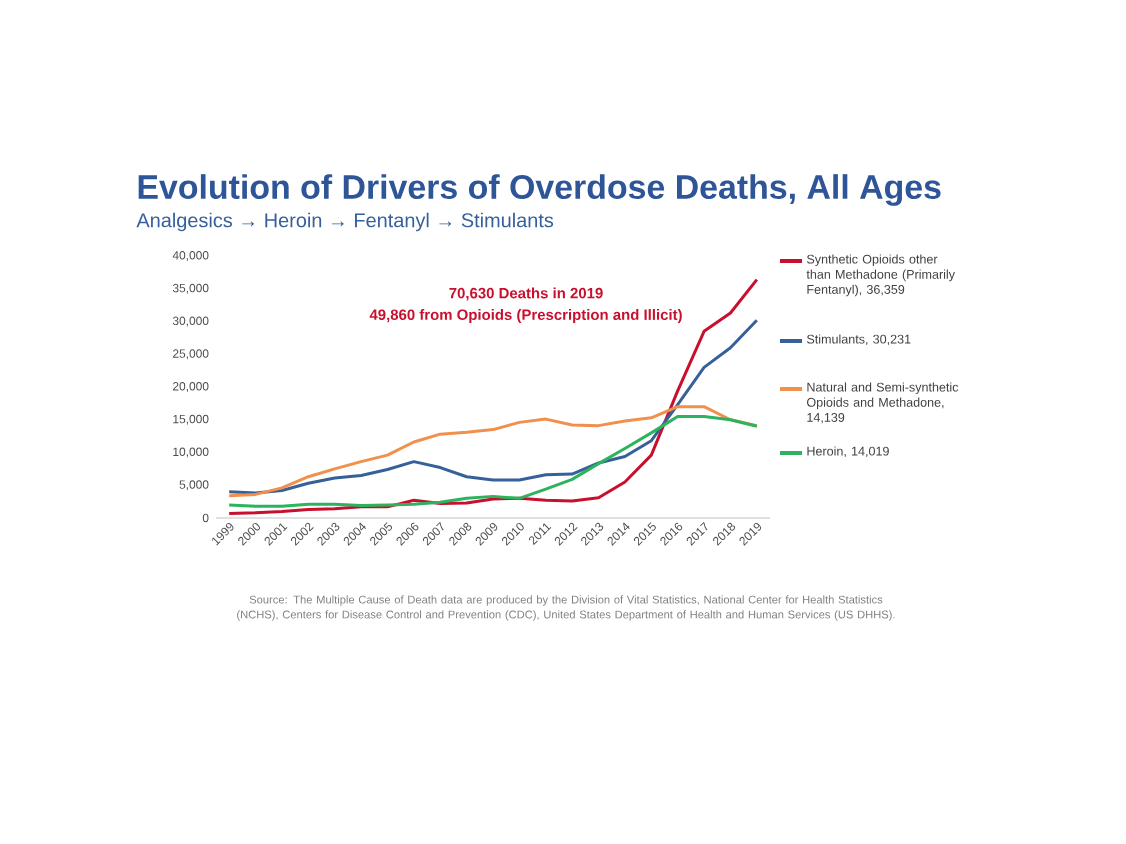 Image resolution: width=1126 pixels, height=844 pixels. I want to click on chart-title: Evolution of Drivers of Overdose Deaths, All Ages, so click(539, 190).